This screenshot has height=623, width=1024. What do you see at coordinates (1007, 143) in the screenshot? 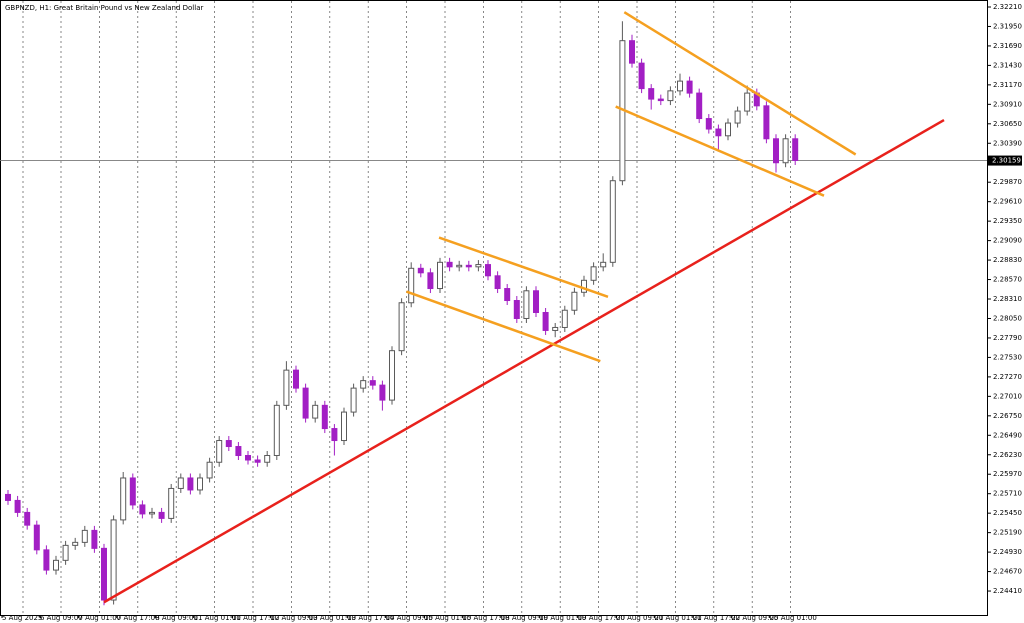
I see `y-tick-label: 2.30390` at bounding box center [1007, 143].